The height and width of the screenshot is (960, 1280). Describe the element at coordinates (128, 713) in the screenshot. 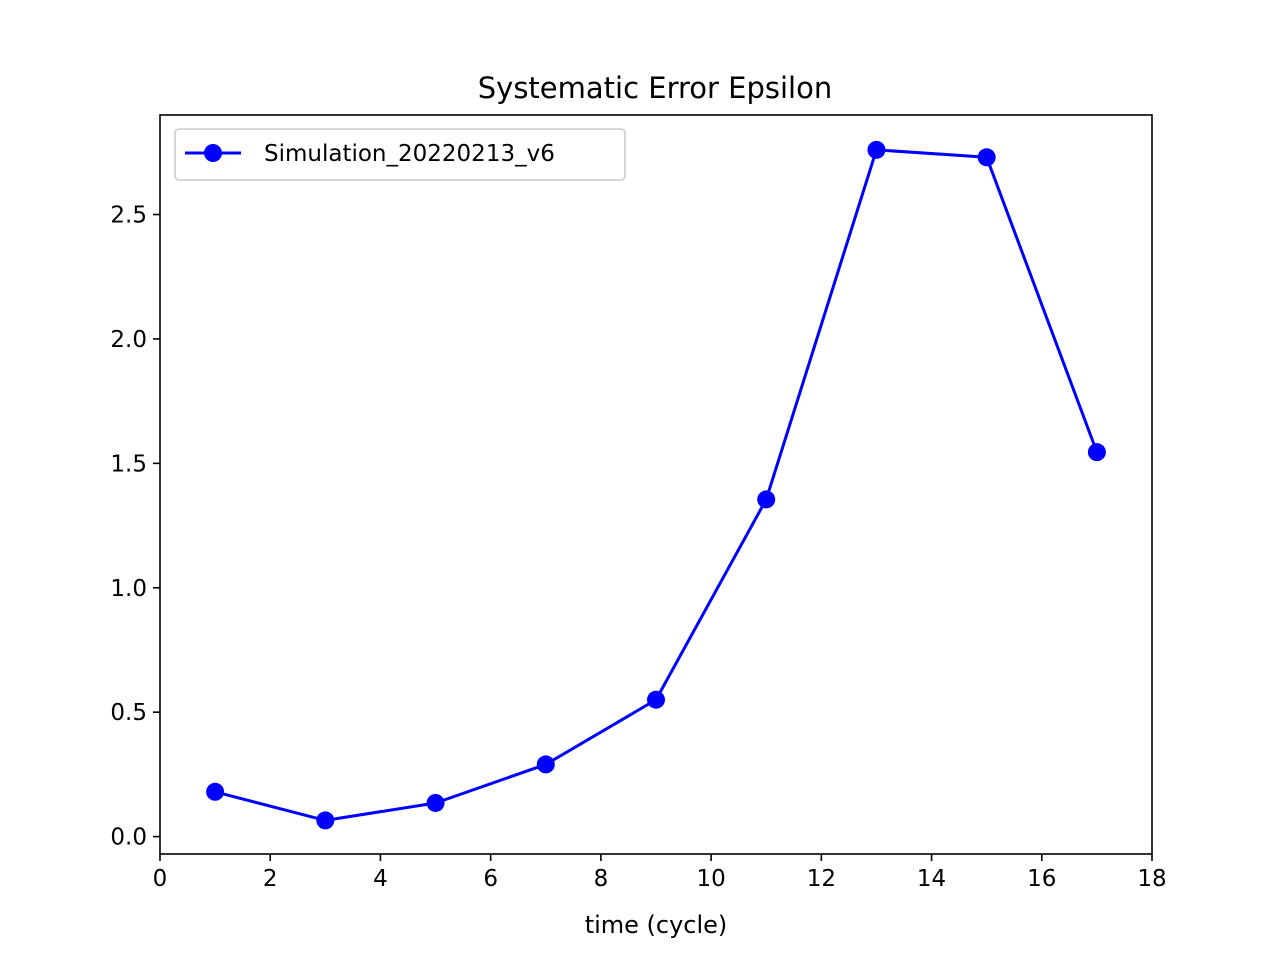

I see `y-tick-label: 0.5` at that location.